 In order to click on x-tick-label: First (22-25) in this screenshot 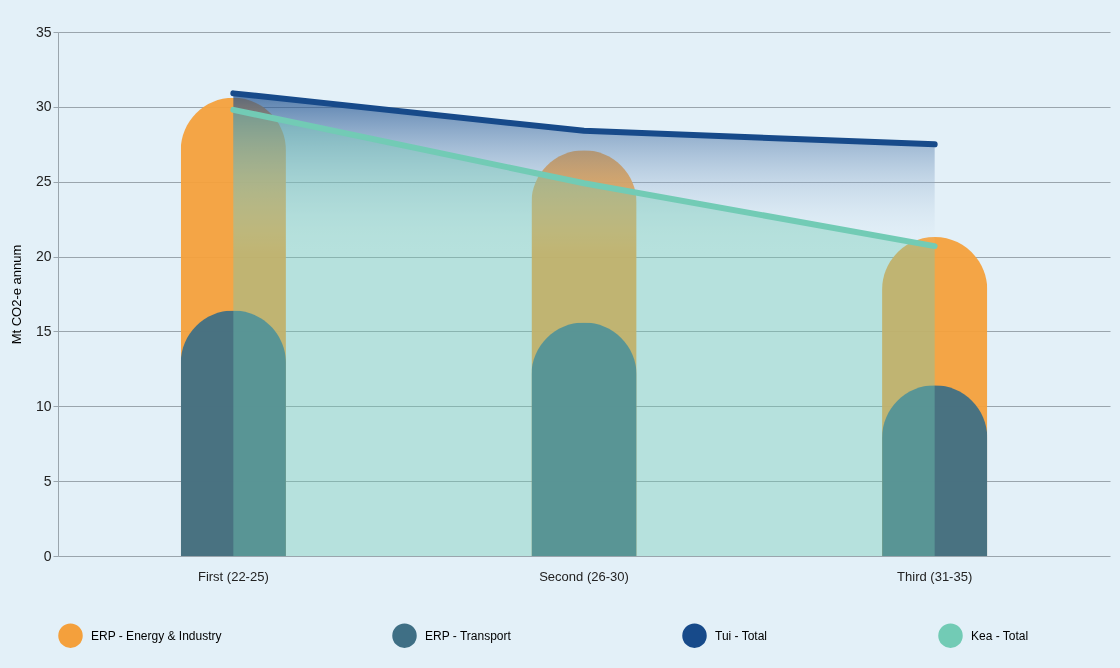, I will do `click(233, 576)`.